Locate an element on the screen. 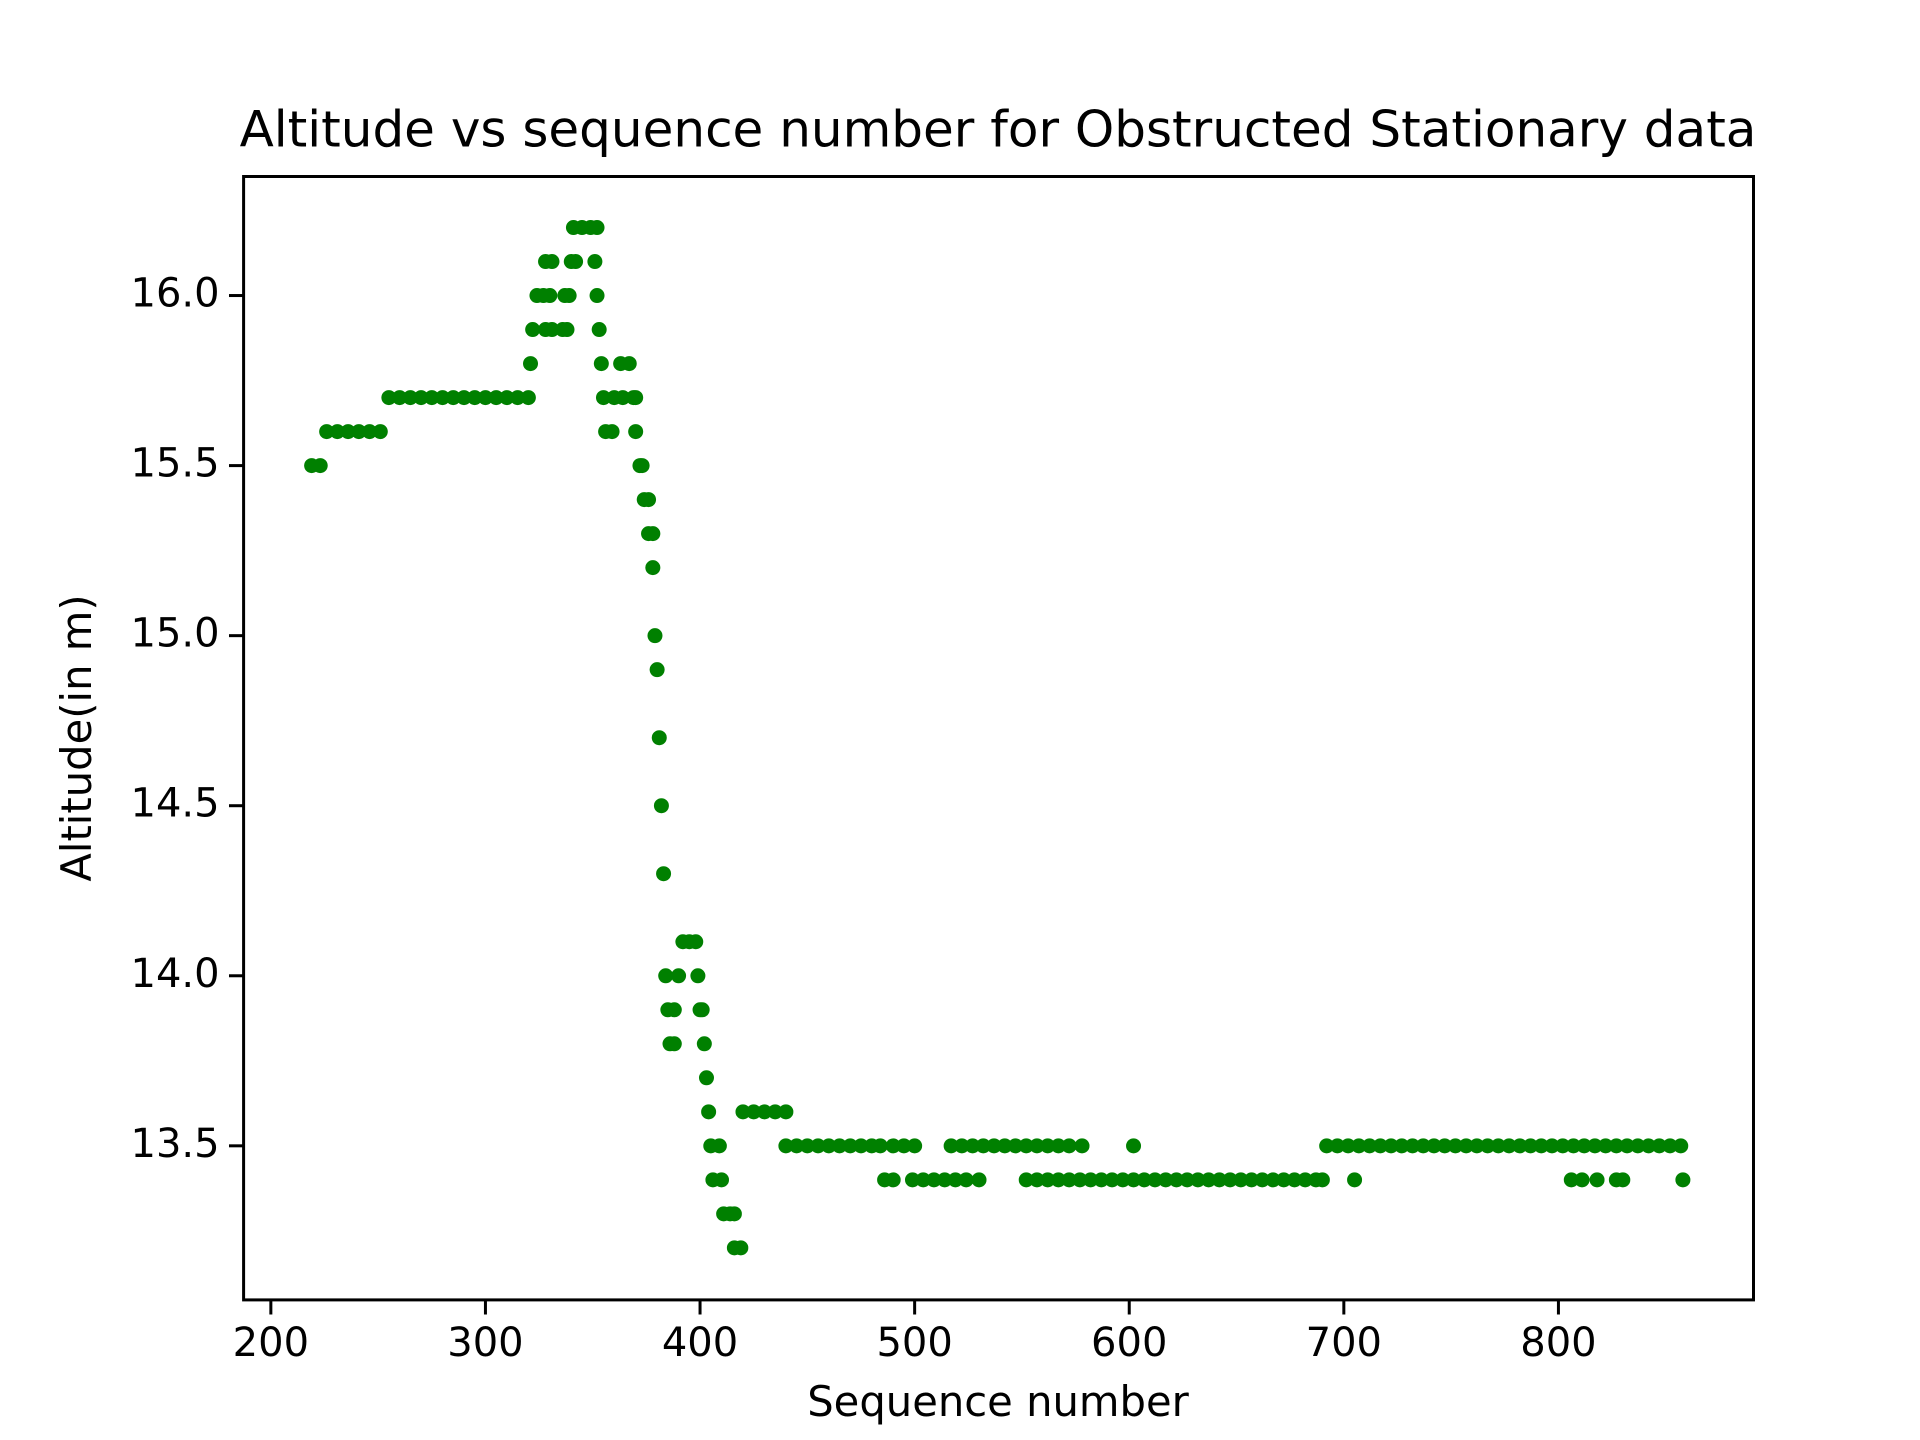 This screenshot has width=1920, height=1440. x-tick-label: 200 is located at coordinates (271, 1343).